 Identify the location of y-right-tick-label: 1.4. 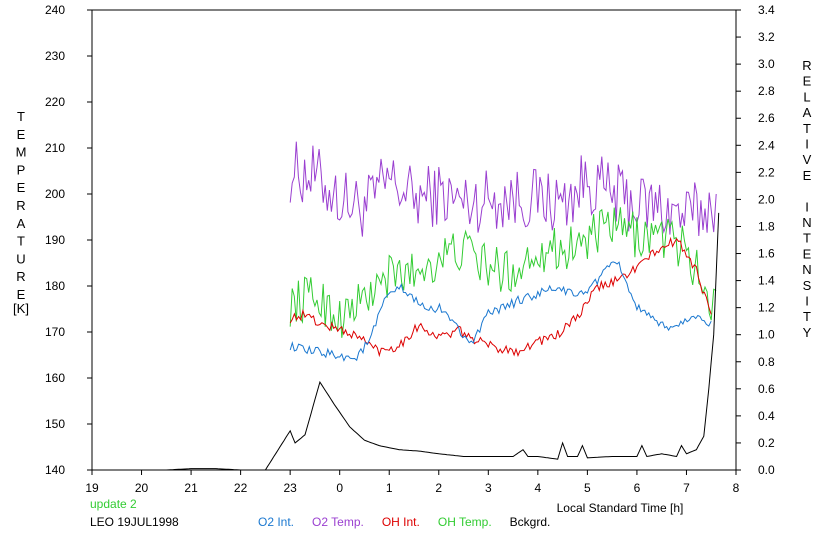
(766, 281).